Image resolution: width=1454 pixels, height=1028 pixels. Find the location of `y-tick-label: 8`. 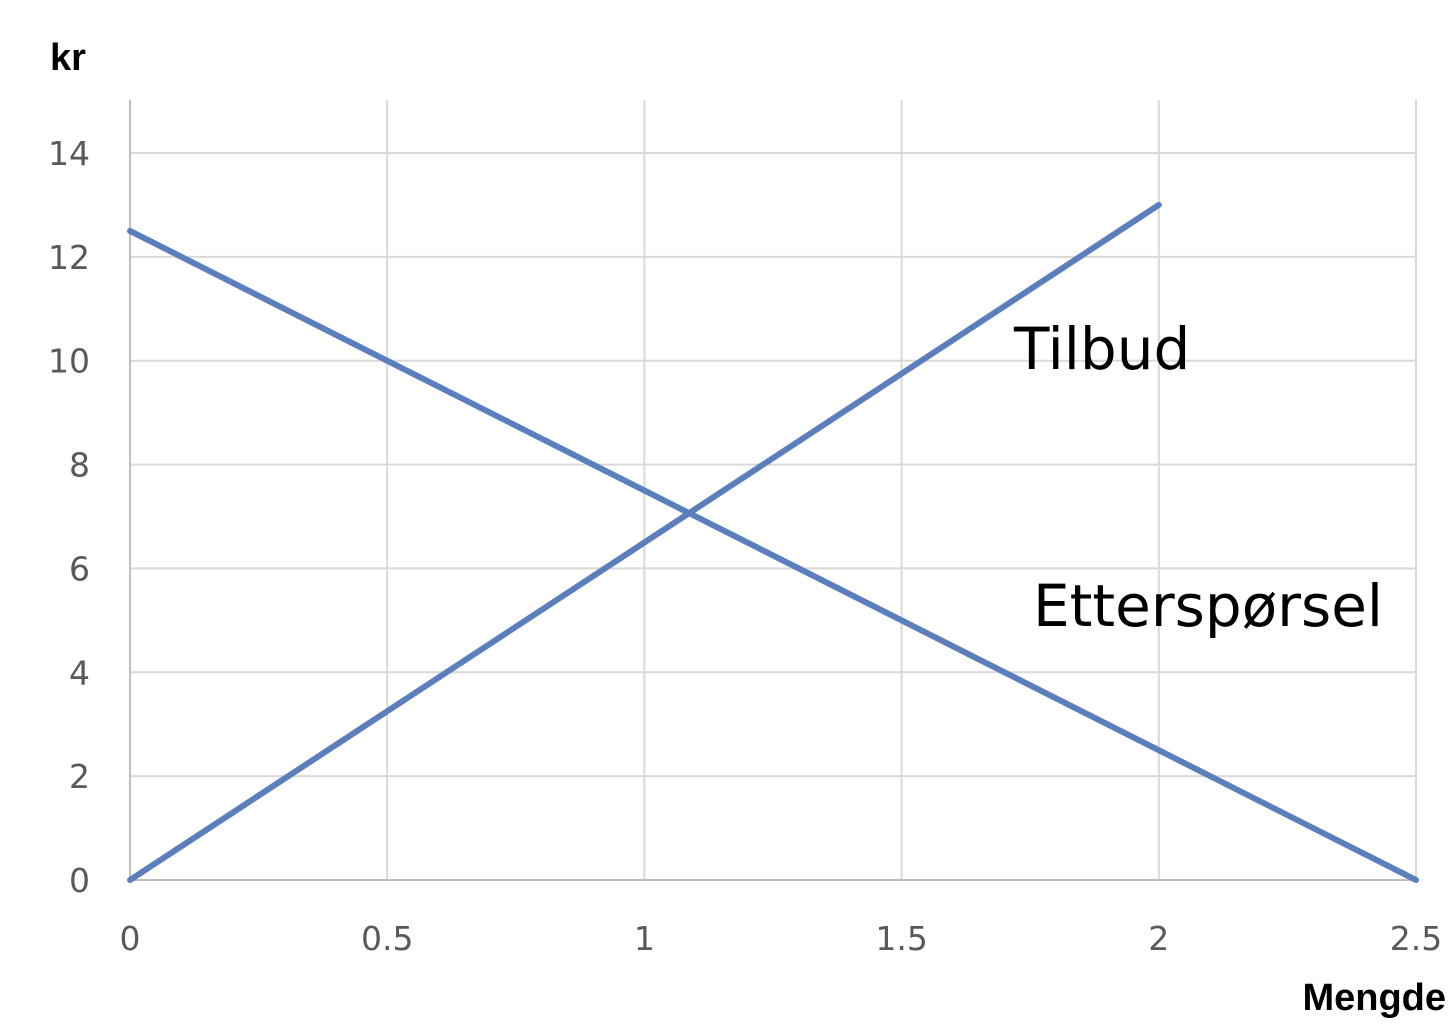

y-tick-label: 8 is located at coordinates (79, 465).